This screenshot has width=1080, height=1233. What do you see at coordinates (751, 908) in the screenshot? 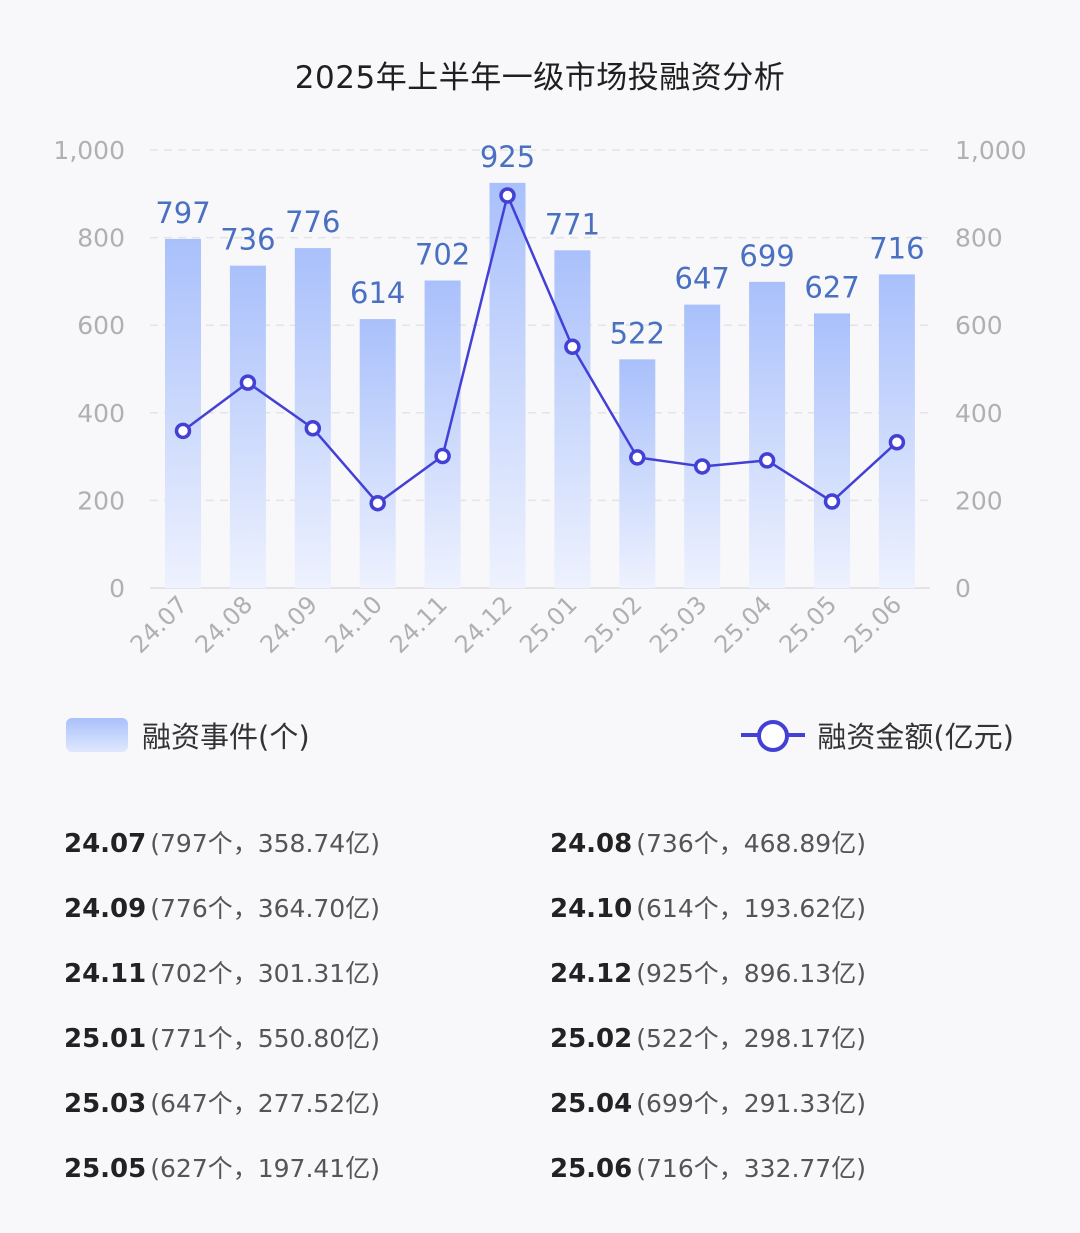
I see `summary-detail: (614个，193.62亿)` at bounding box center [751, 908].